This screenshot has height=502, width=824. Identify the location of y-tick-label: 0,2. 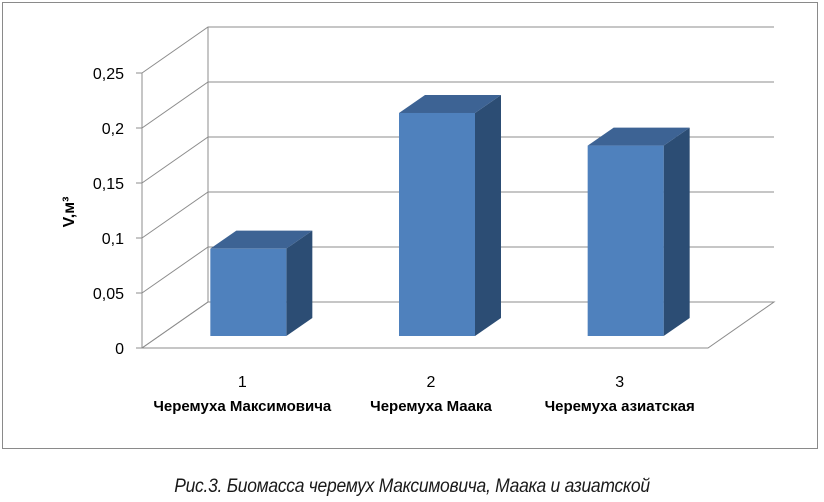
(113, 129).